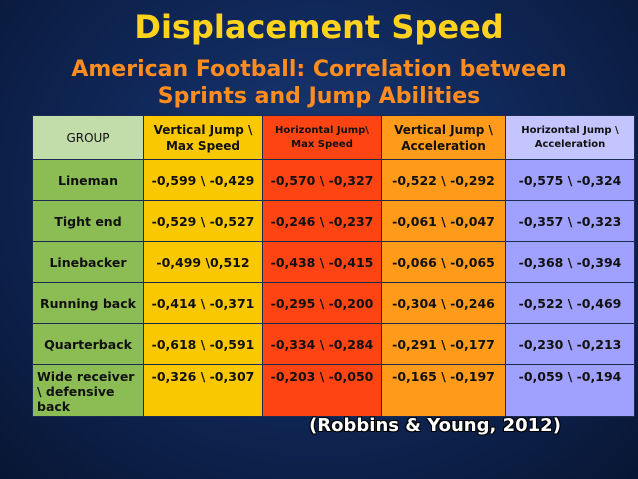  I want to click on group-cell: Linebacker, so click(88, 262).